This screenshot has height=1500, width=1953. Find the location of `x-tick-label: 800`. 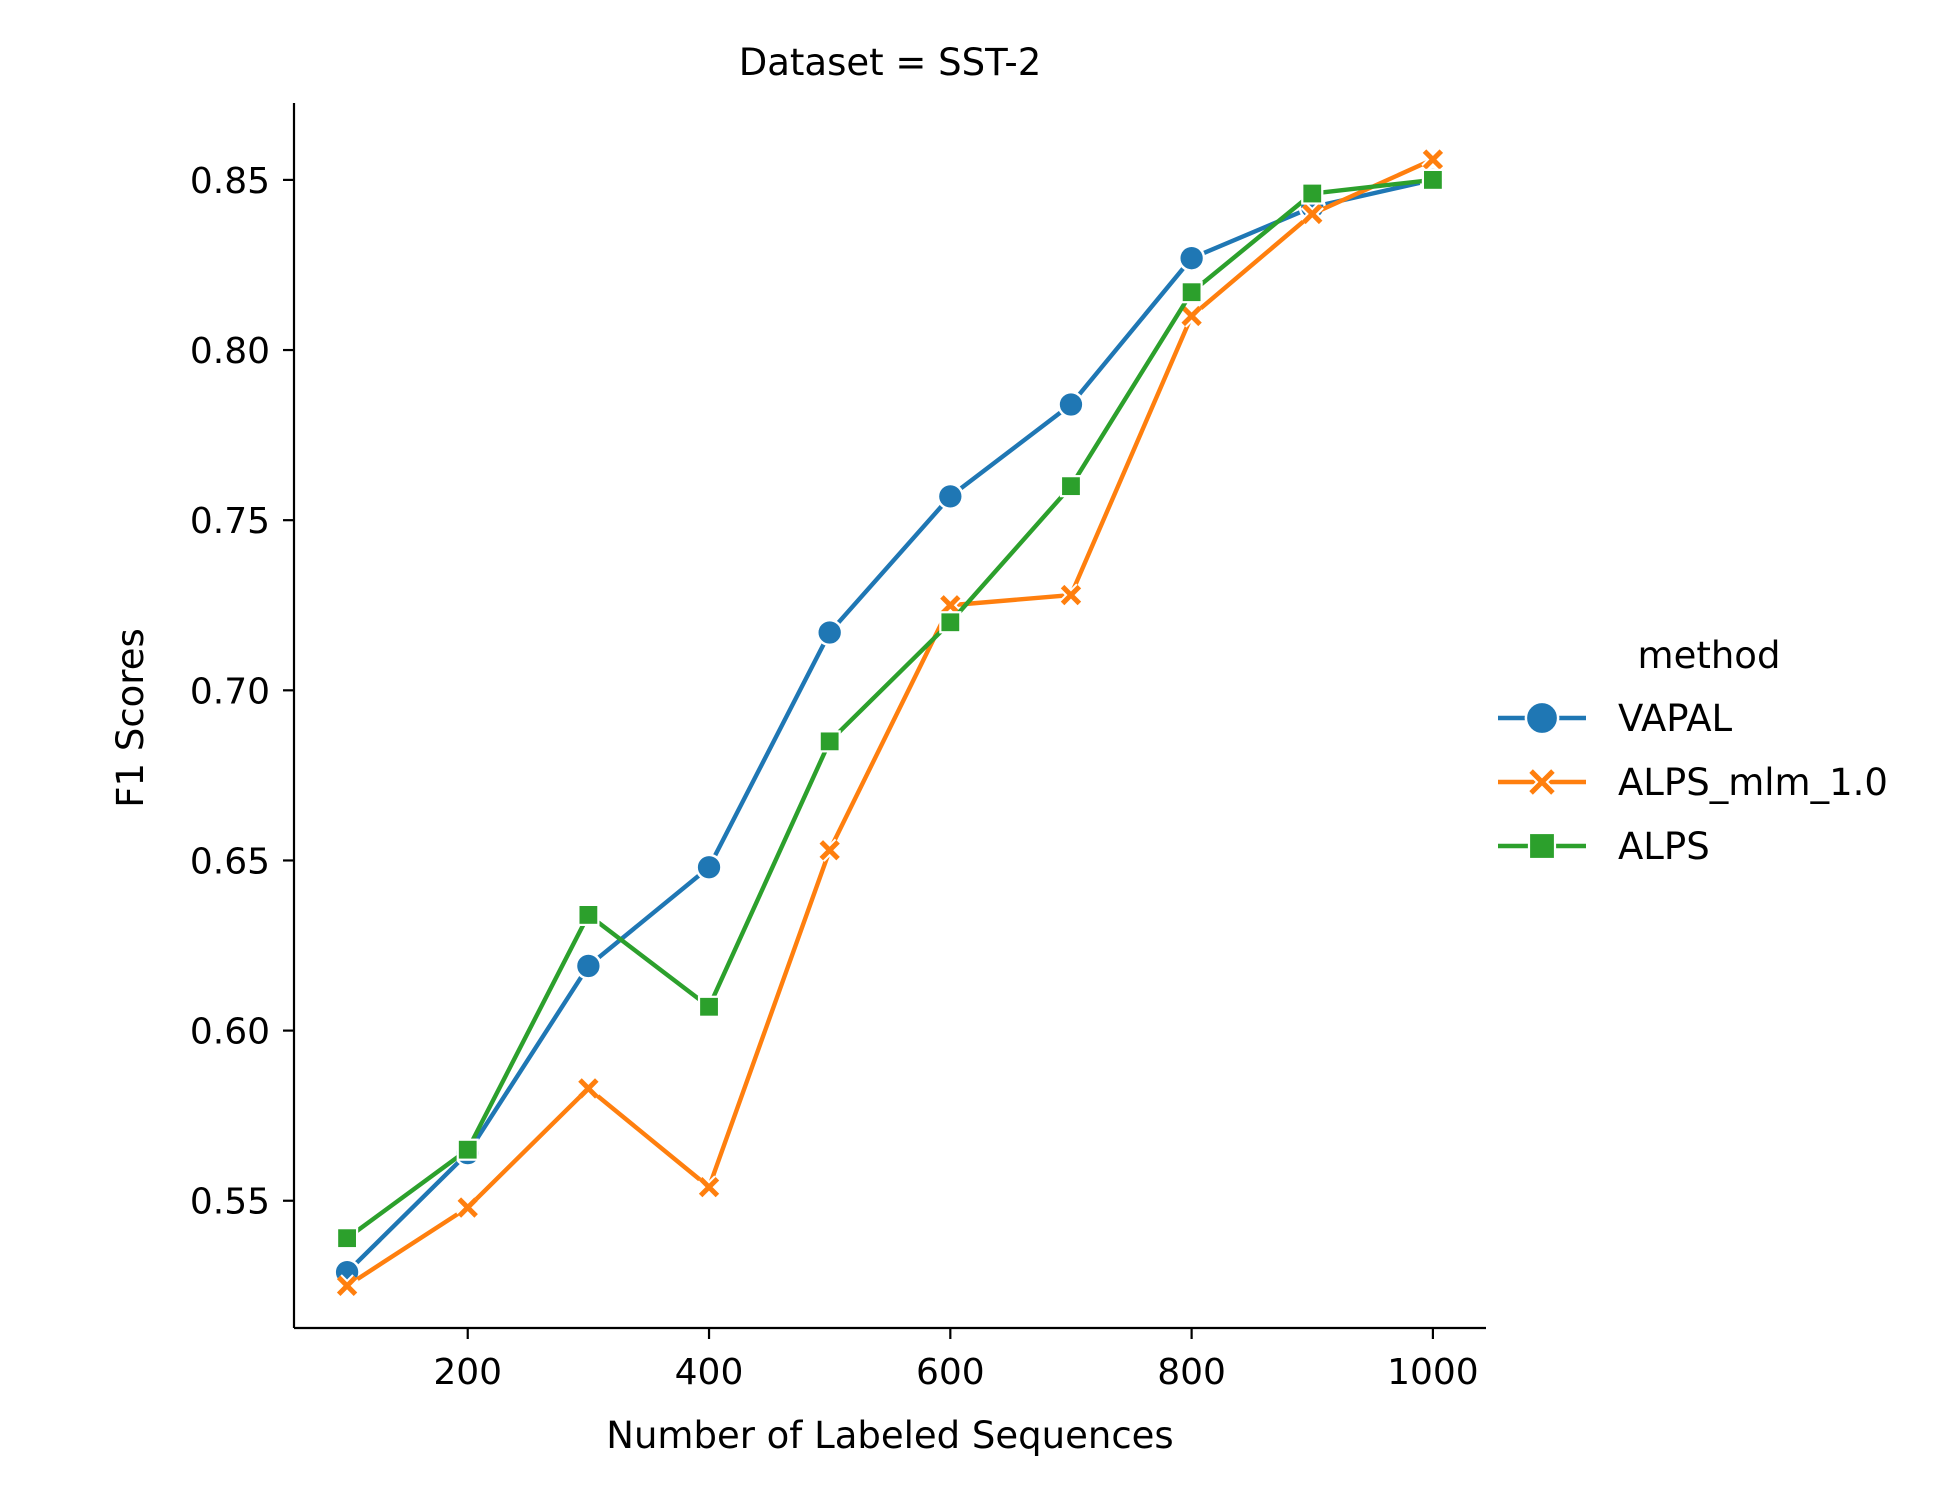

x-tick-label: 800 is located at coordinates (1191, 1372).